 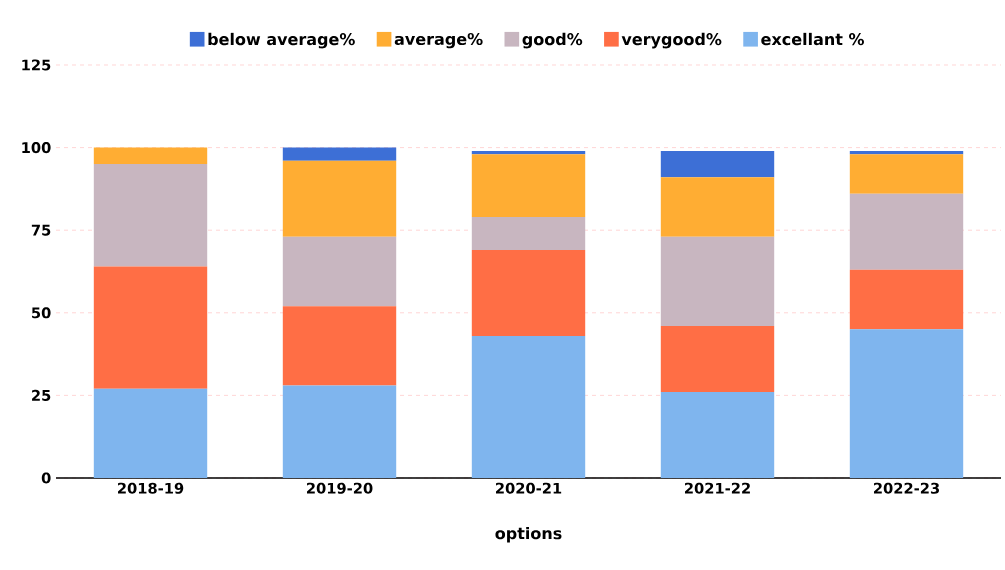 I want to click on x-tick-label: 2020-21, so click(x=529, y=488).